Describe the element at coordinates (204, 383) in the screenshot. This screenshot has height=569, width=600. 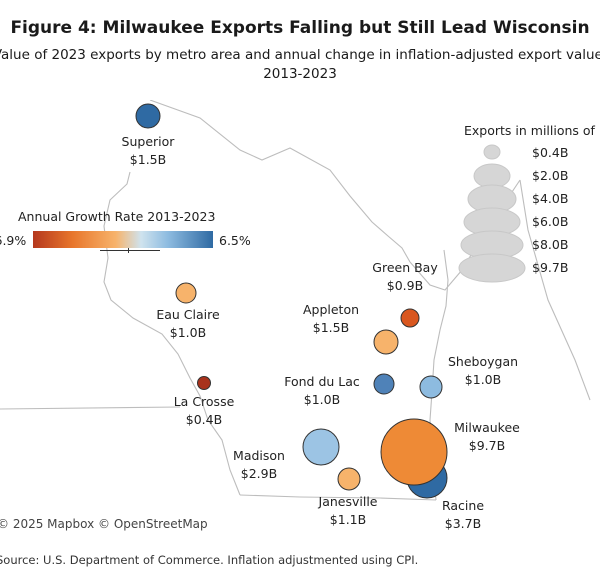
I see `bubble-la-crosse` at that location.